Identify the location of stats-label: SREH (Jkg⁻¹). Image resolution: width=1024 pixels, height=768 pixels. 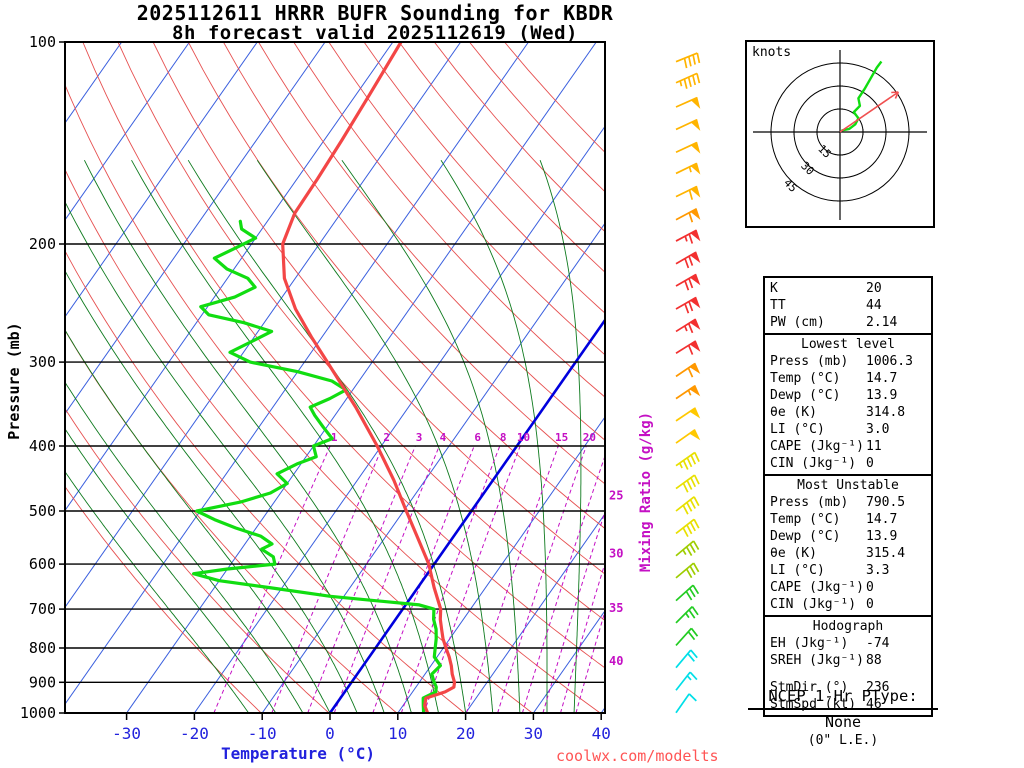
(817, 660).